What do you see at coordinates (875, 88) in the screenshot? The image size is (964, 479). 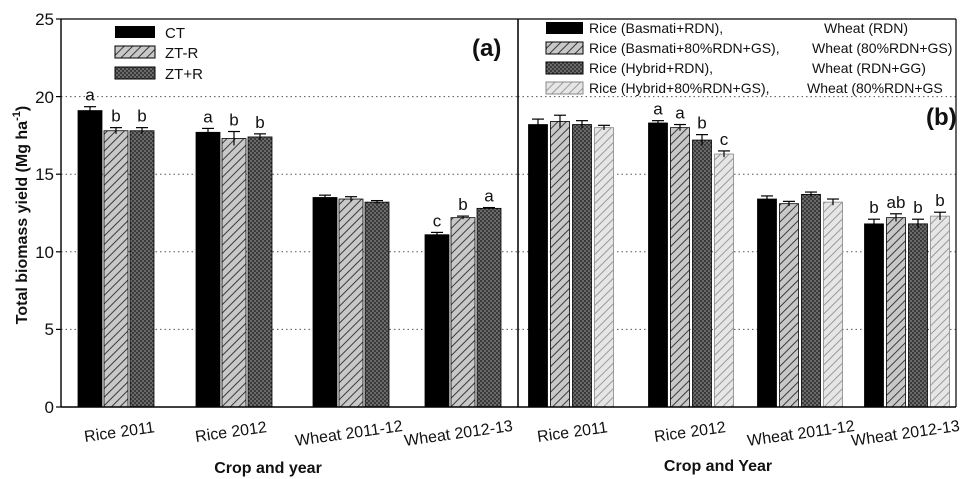 I see `legend-b-wheat-4: Wheat (80%RDN+GS` at bounding box center [875, 88].